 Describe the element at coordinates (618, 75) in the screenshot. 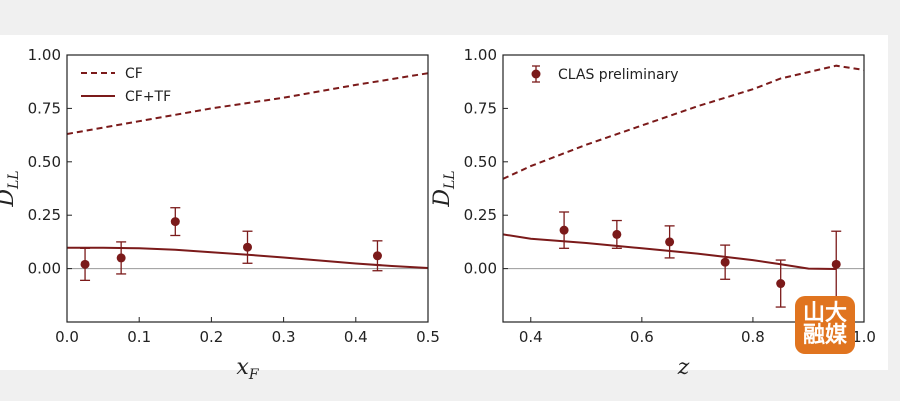

I see `legend-clas-label: CLAS preliminary` at that location.